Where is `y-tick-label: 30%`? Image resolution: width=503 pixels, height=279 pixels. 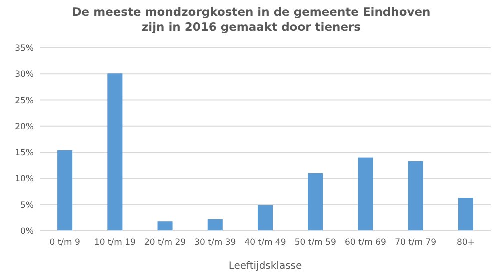 y-tick-label: 30% is located at coordinates (24, 75).